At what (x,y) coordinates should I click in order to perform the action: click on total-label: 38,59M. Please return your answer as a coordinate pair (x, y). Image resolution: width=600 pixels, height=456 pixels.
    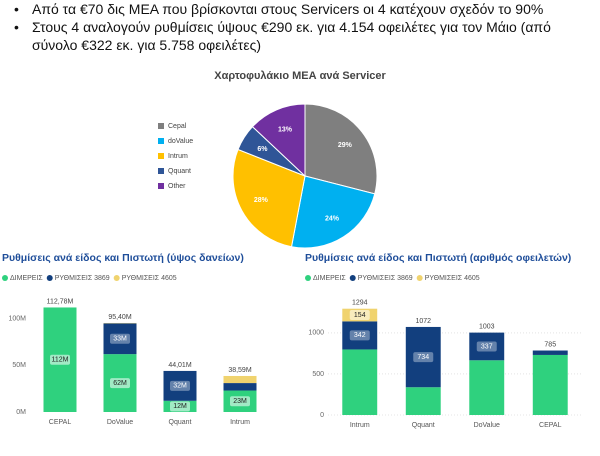
    Looking at the image, I should click on (240, 370).